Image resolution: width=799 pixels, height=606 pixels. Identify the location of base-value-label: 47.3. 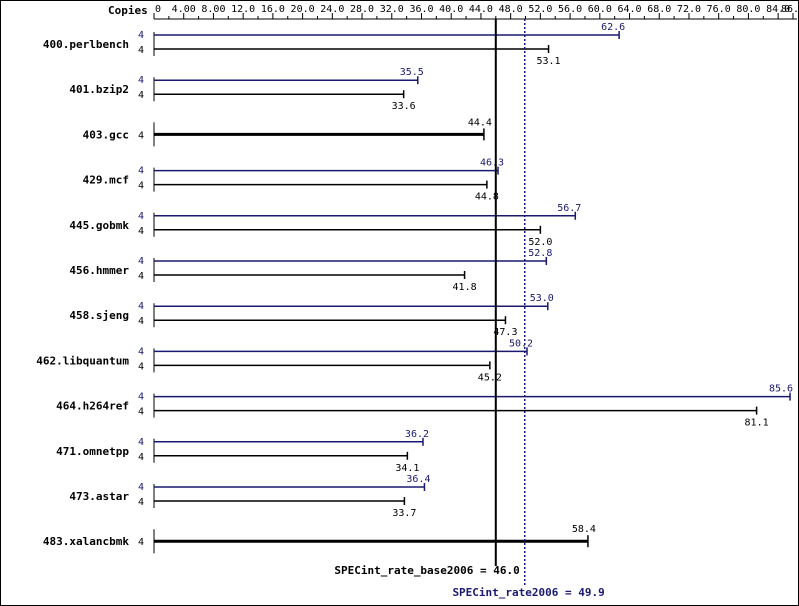
(505, 332).